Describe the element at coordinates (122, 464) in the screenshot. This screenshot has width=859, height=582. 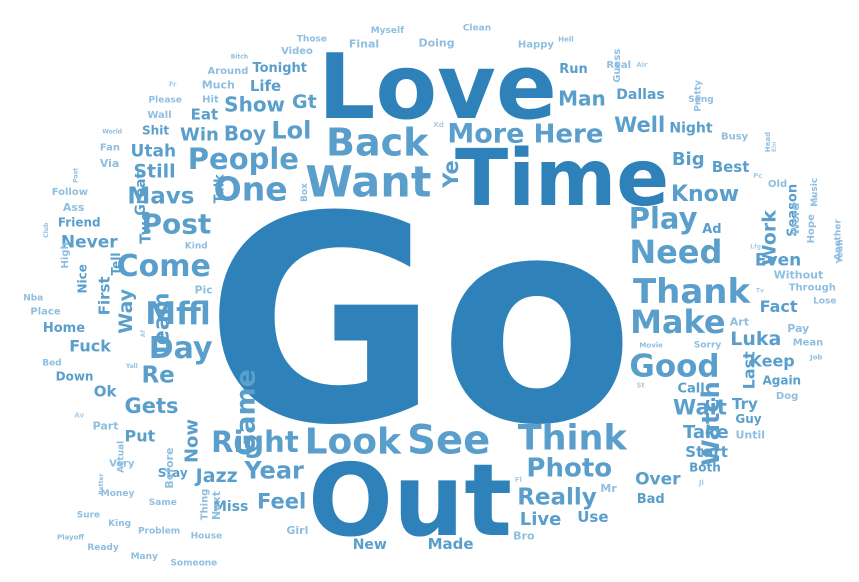
I see `word-very: Very` at that location.